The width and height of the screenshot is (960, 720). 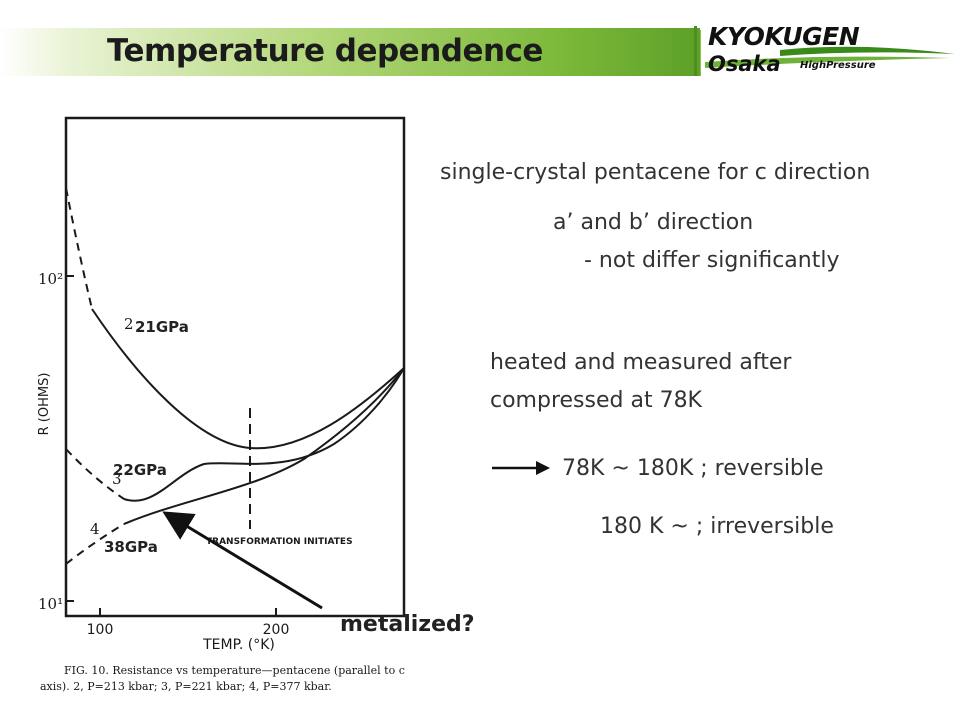 I want to click on note-line-3: - not differ significantly, so click(x=712, y=260).